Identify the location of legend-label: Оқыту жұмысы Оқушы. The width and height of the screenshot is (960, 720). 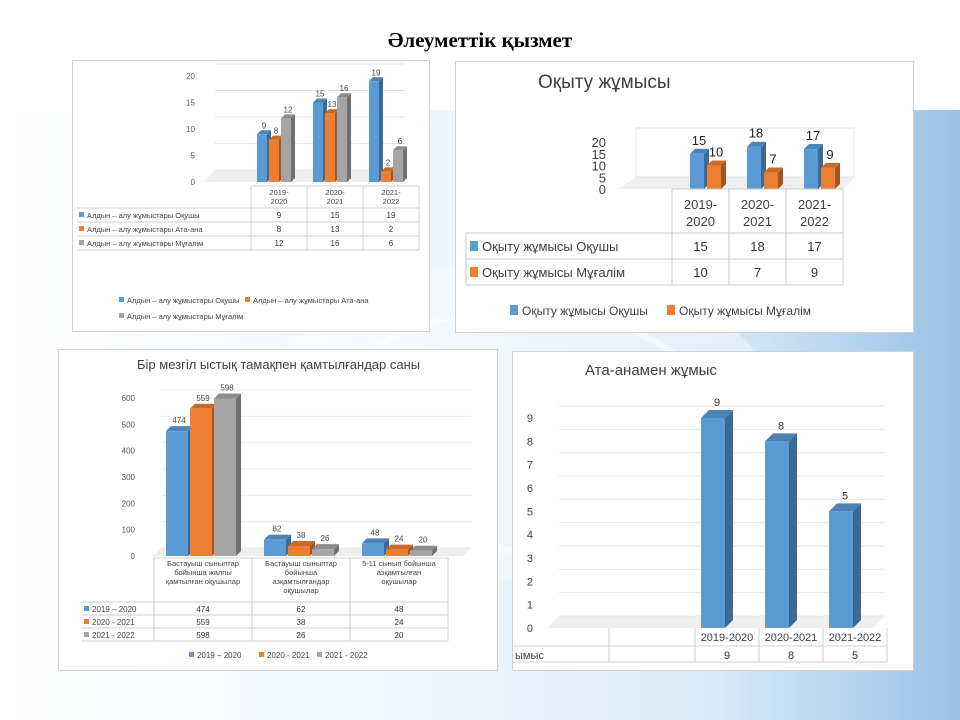
(585, 311).